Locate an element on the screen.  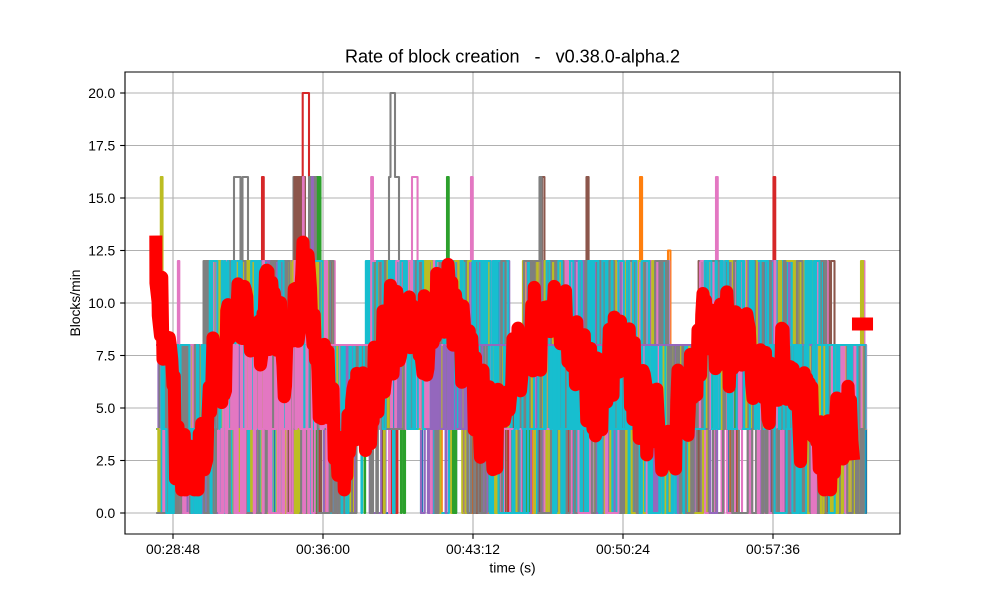
svg-text:Rate of block creation - v: Rate of block creation - v0.38.0-alpha.2 is located at coordinates (512, 56).